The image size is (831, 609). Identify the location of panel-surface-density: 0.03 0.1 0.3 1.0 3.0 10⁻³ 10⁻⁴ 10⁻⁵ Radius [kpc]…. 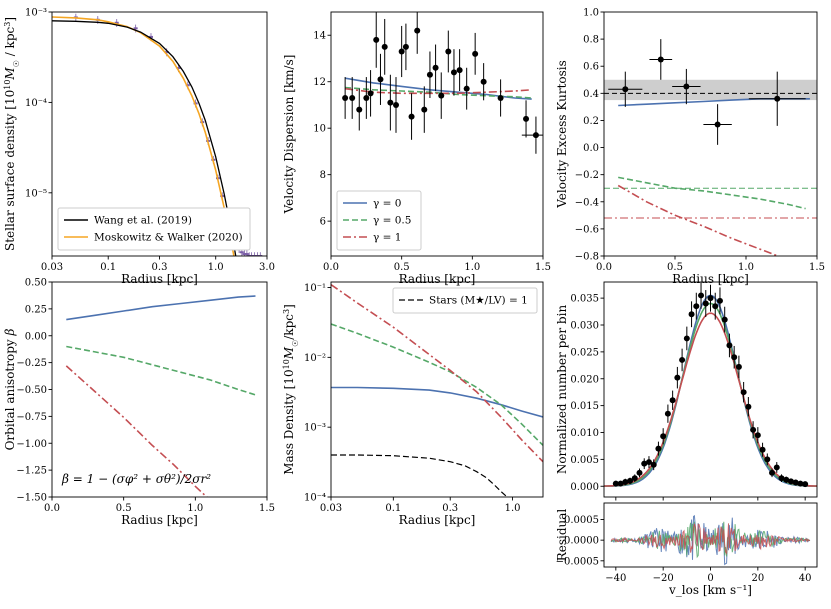
(139, 147).